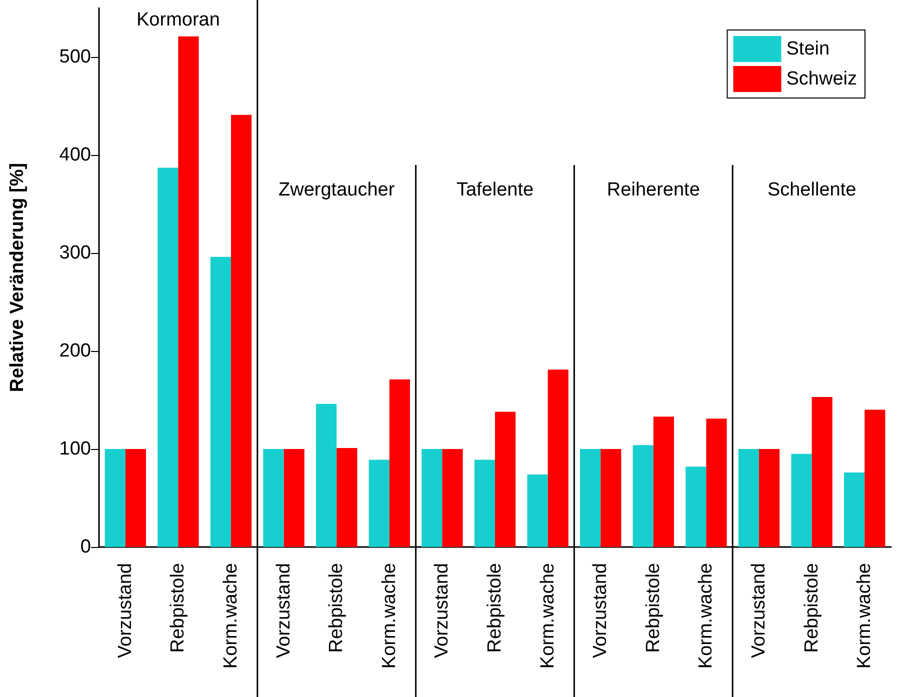 This screenshot has width=903, height=697. What do you see at coordinates (178, 20) in the screenshot?
I see `annotation: Kormoran` at bounding box center [178, 20].